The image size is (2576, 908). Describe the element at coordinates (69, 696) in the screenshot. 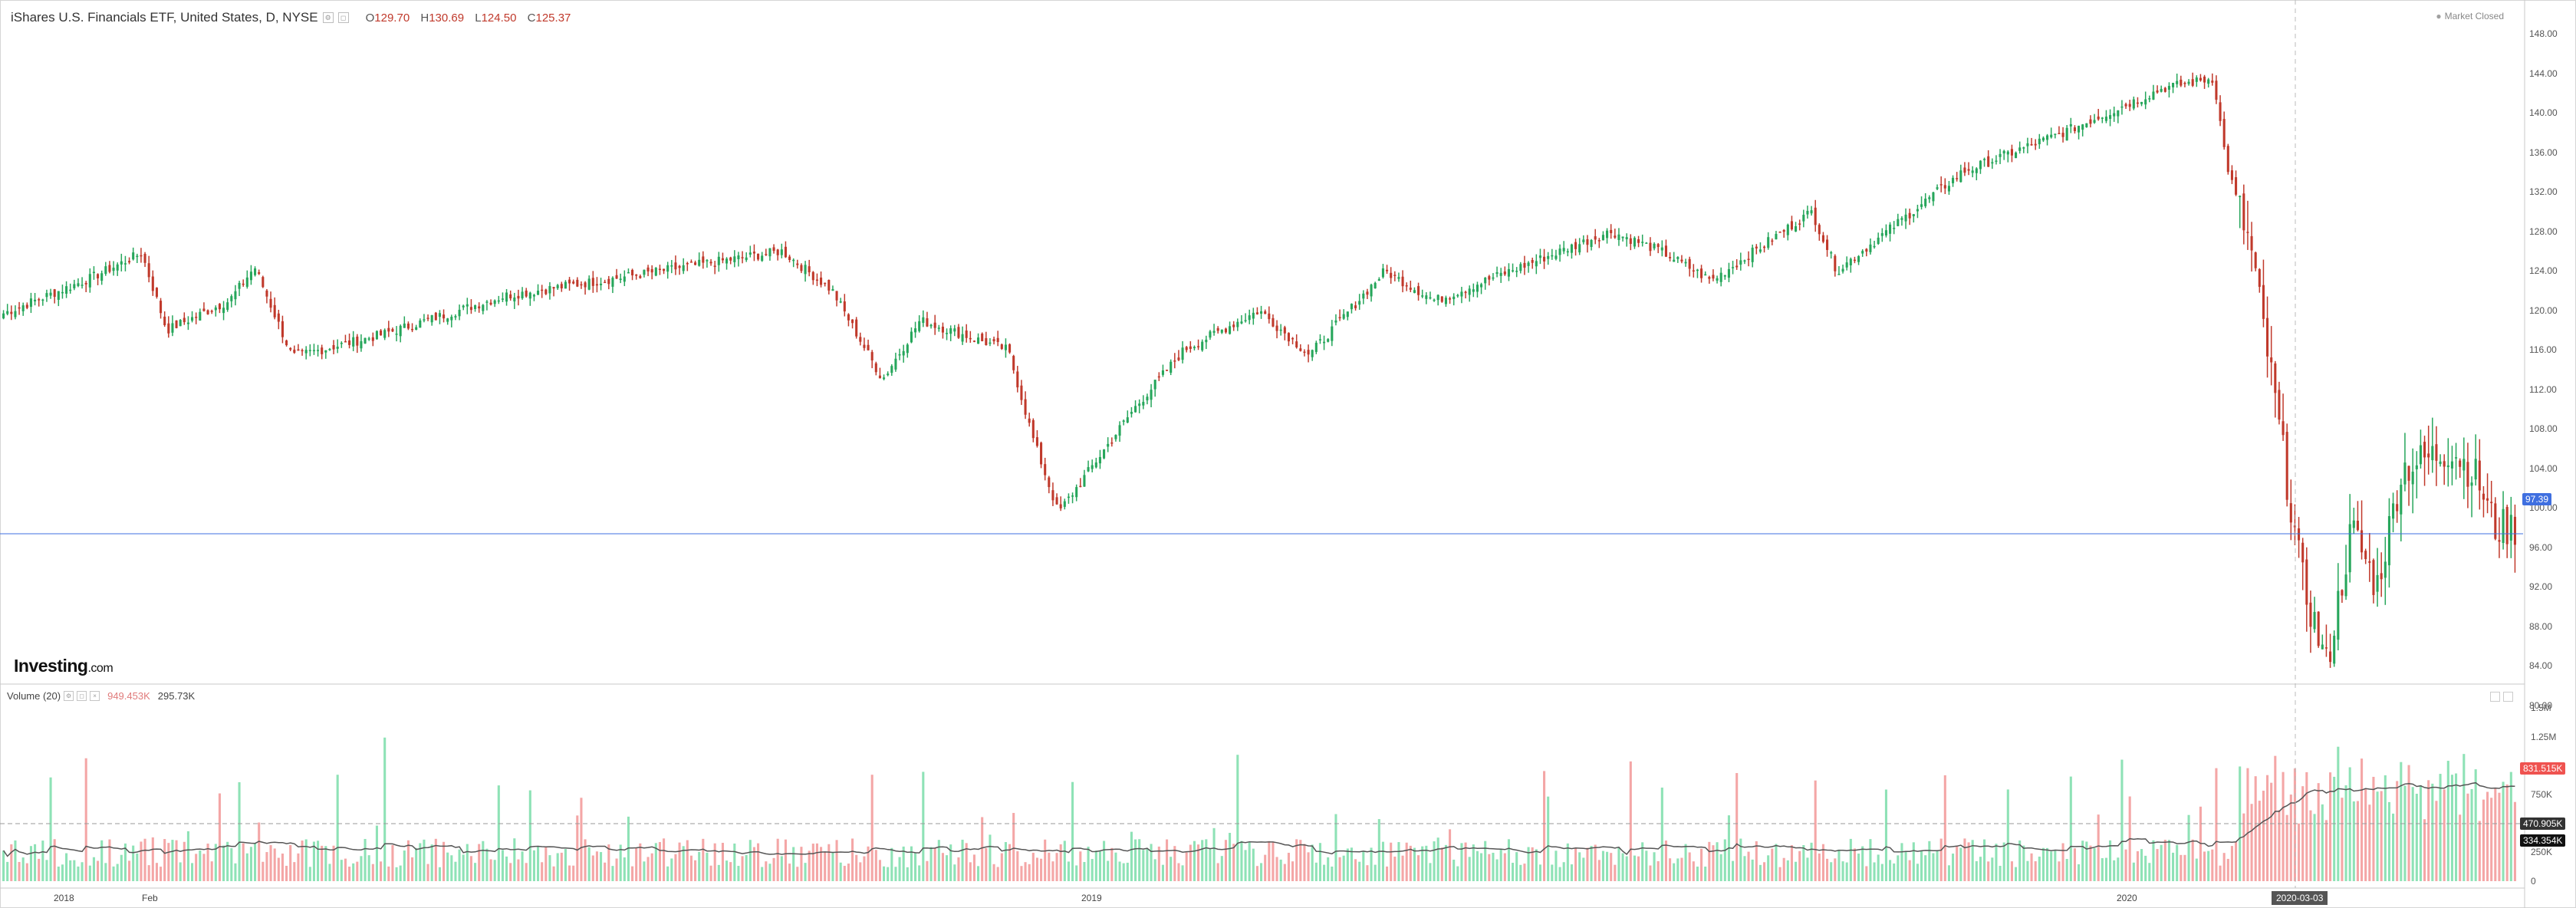

I see `volume-settings-icon: ⚙` at that location.